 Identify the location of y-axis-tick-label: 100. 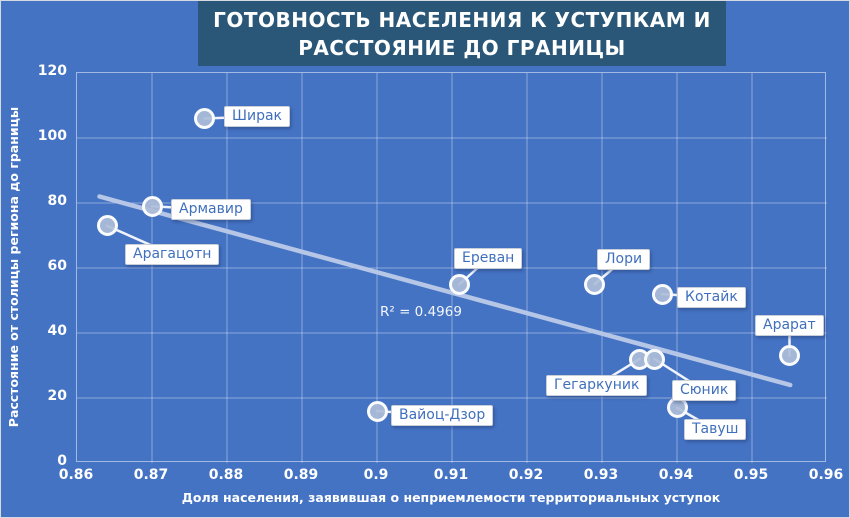
(52, 136).